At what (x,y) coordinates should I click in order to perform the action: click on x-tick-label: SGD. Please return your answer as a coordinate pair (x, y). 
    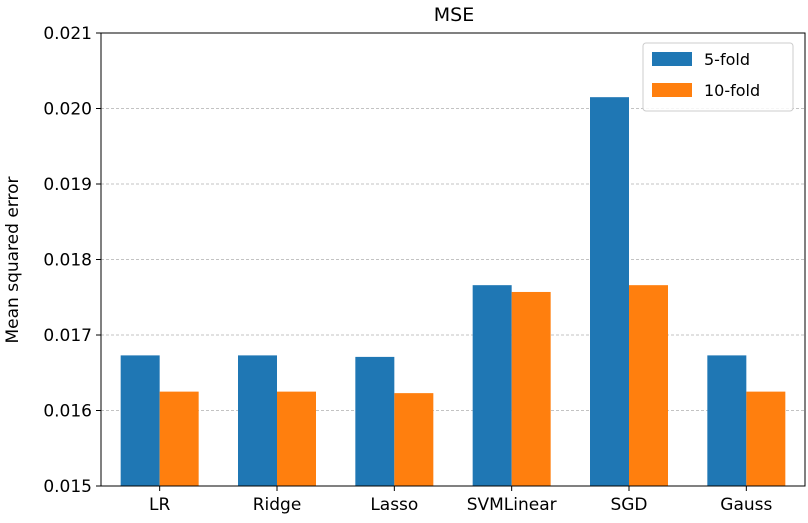
    Looking at the image, I should click on (628, 505).